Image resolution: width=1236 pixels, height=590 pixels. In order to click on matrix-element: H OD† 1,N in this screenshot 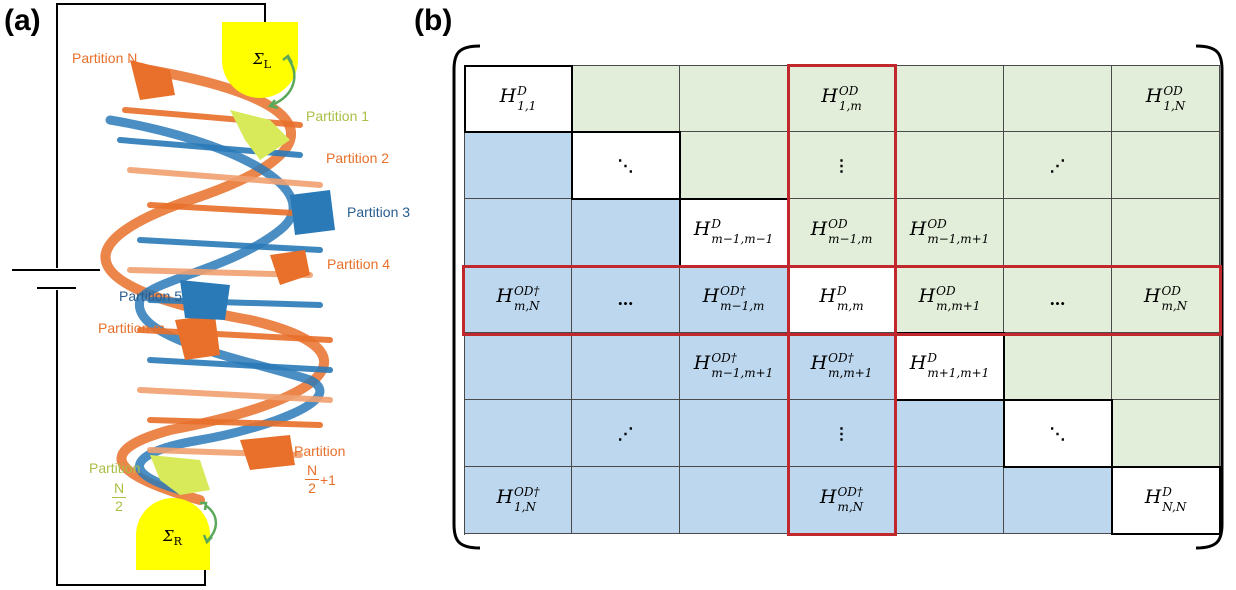, I will do `click(517, 500)`.